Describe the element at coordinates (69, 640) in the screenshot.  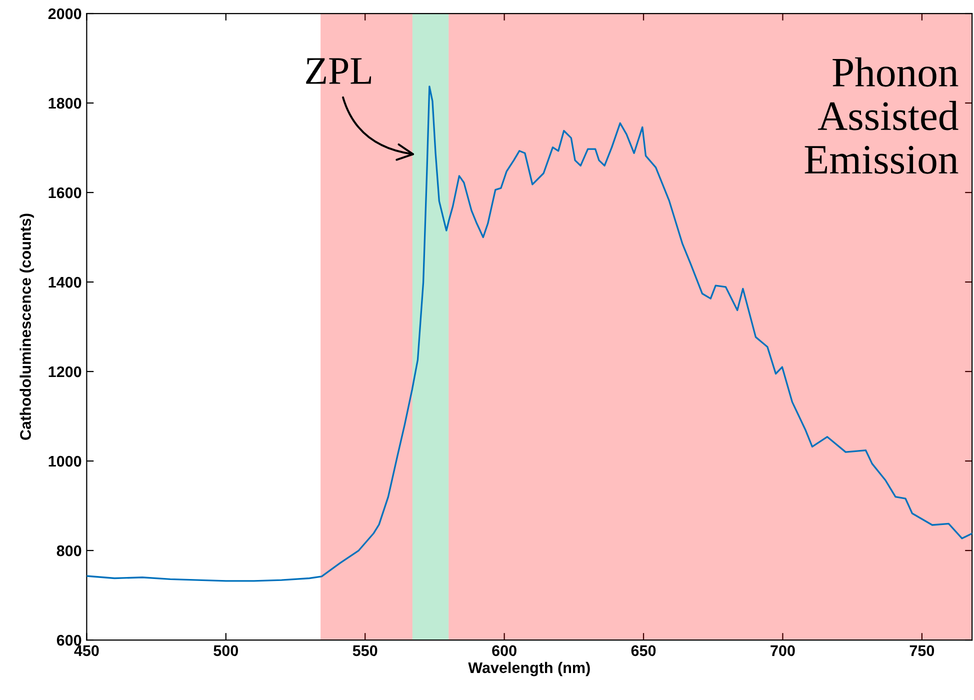
I see `y-tick-label: 600` at that location.